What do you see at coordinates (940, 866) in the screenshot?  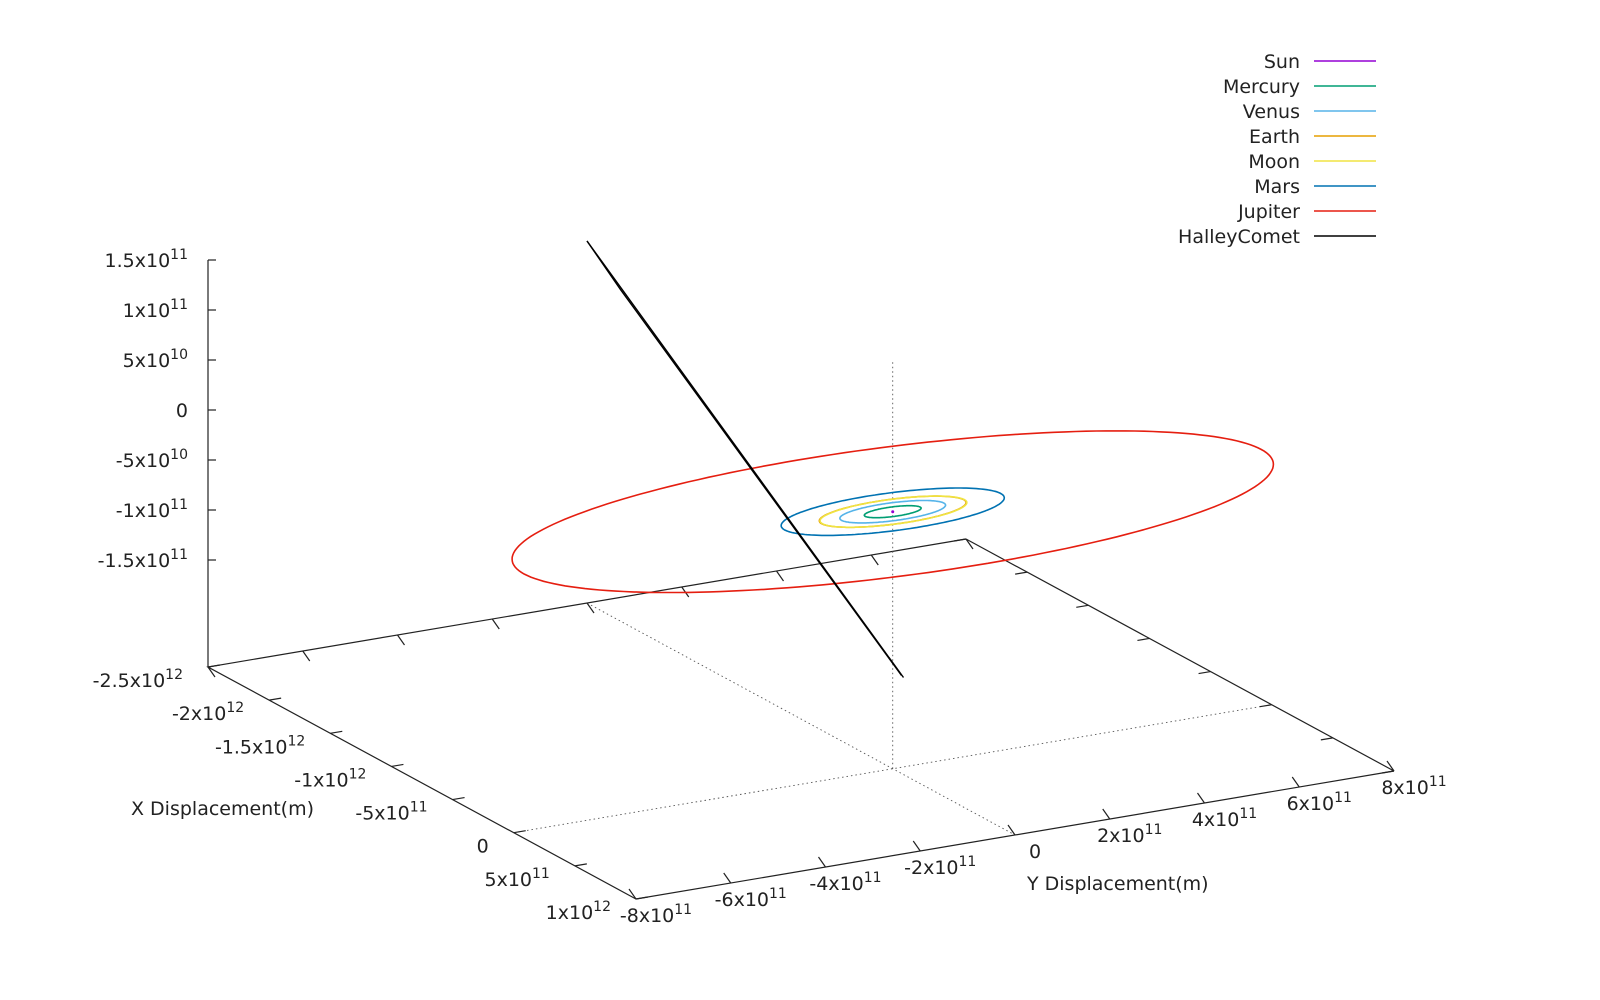 I see `y-tick-label: -2x10¹¹` at bounding box center [940, 866].